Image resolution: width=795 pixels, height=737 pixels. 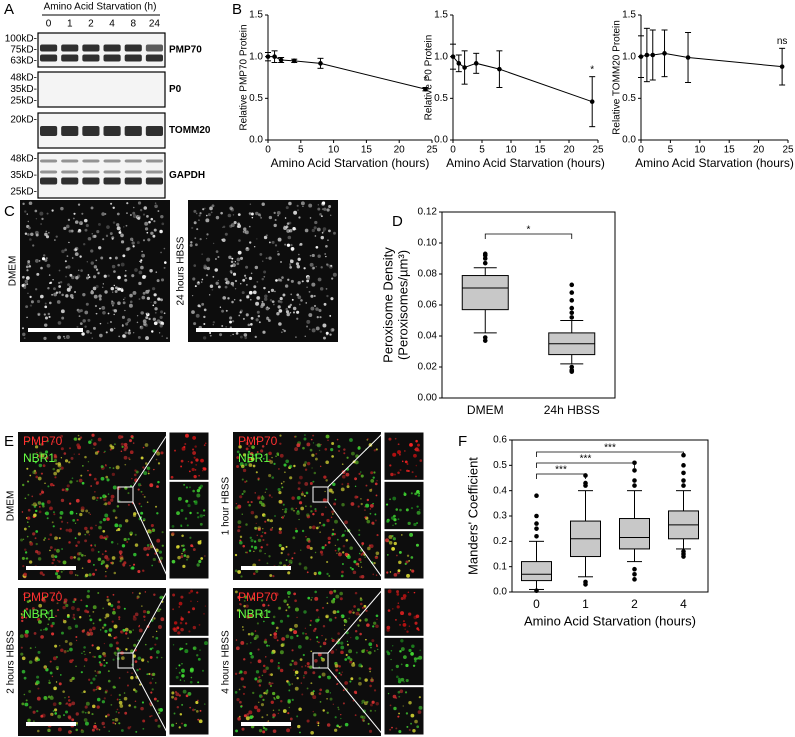 I want to click on x-tick-label: 25, so click(x=788, y=150).